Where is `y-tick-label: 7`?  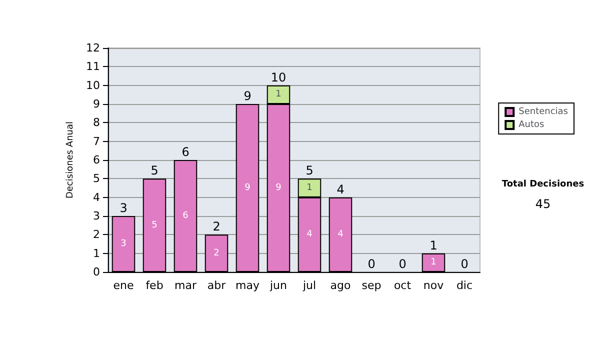
y-tick-label: 7 is located at coordinates (96, 141).